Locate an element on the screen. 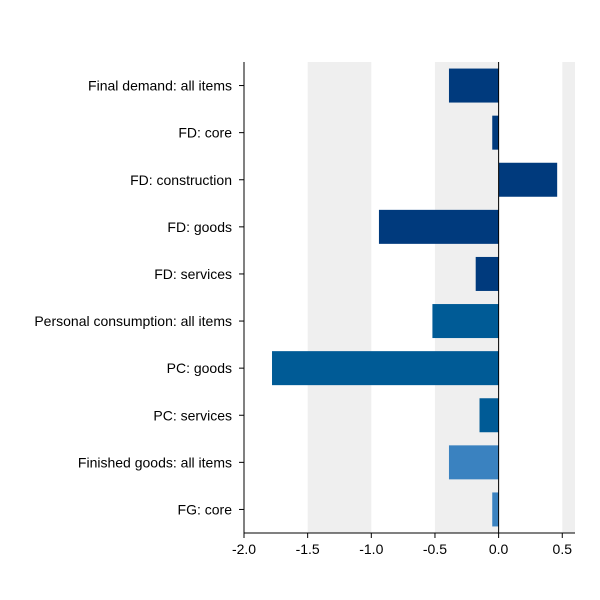 The width and height of the screenshot is (600, 600). x-tick-label: -1.0 is located at coordinates (371, 549).